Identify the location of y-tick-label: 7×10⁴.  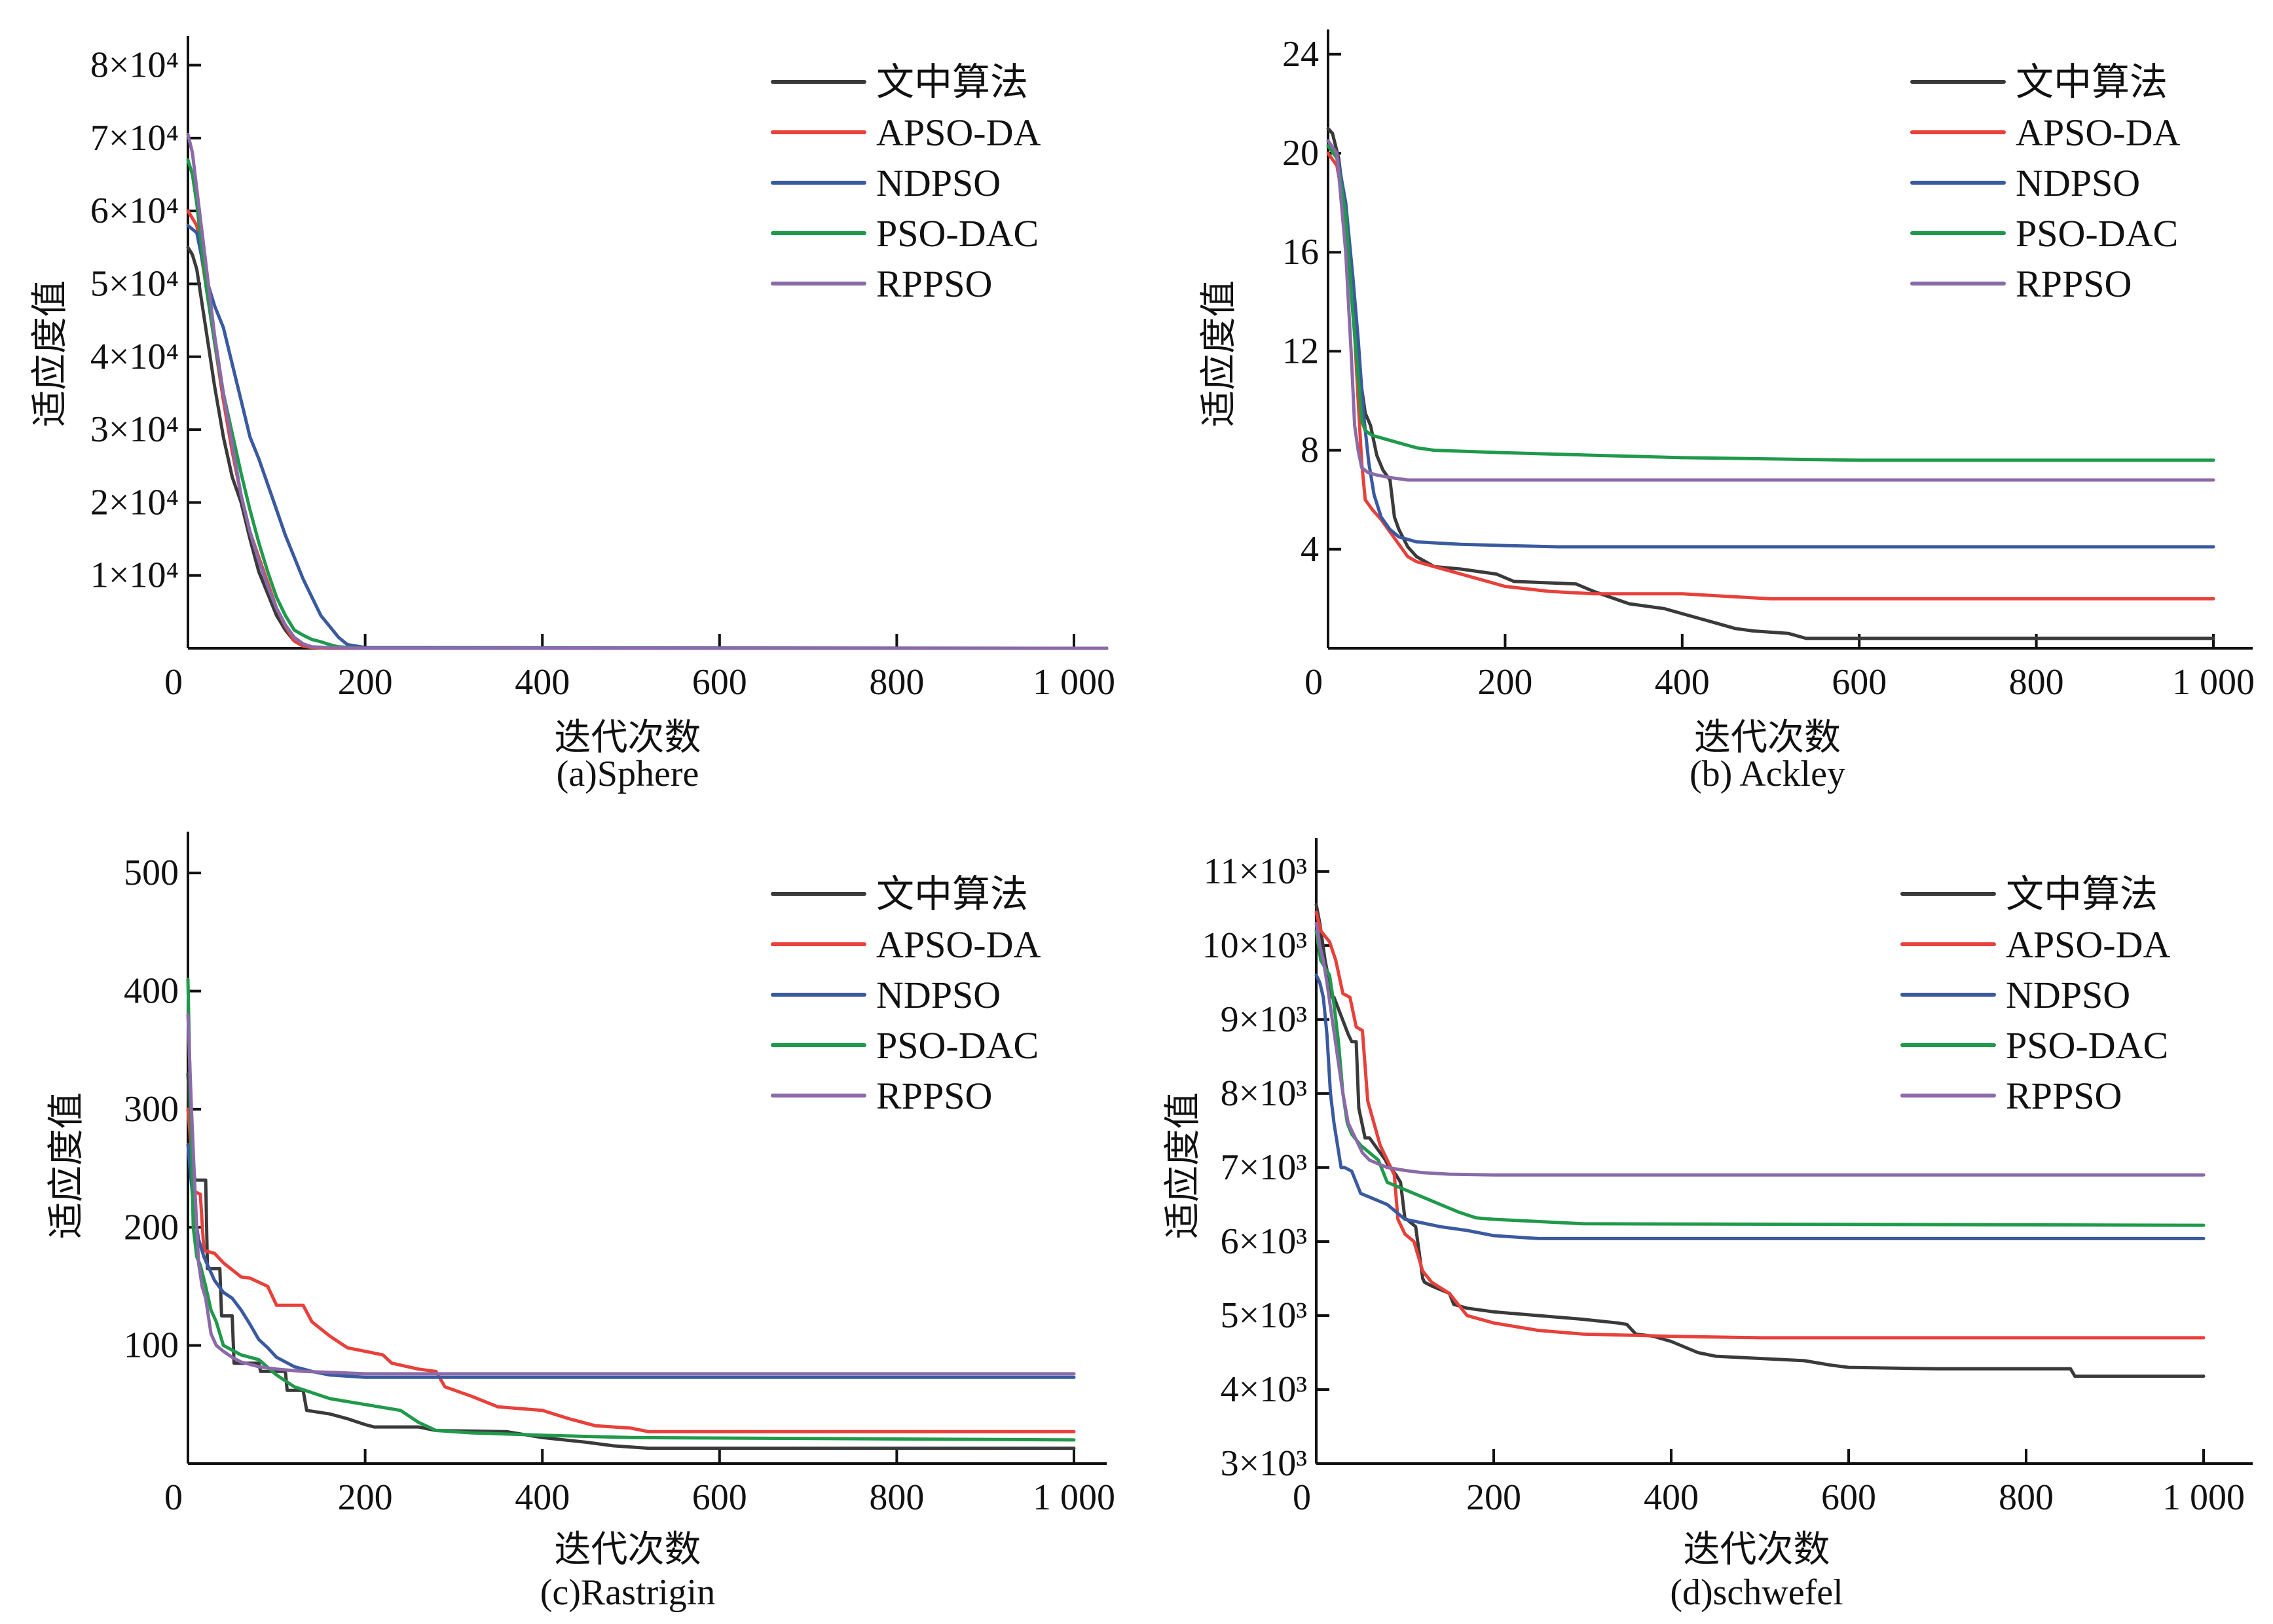
(134, 138).